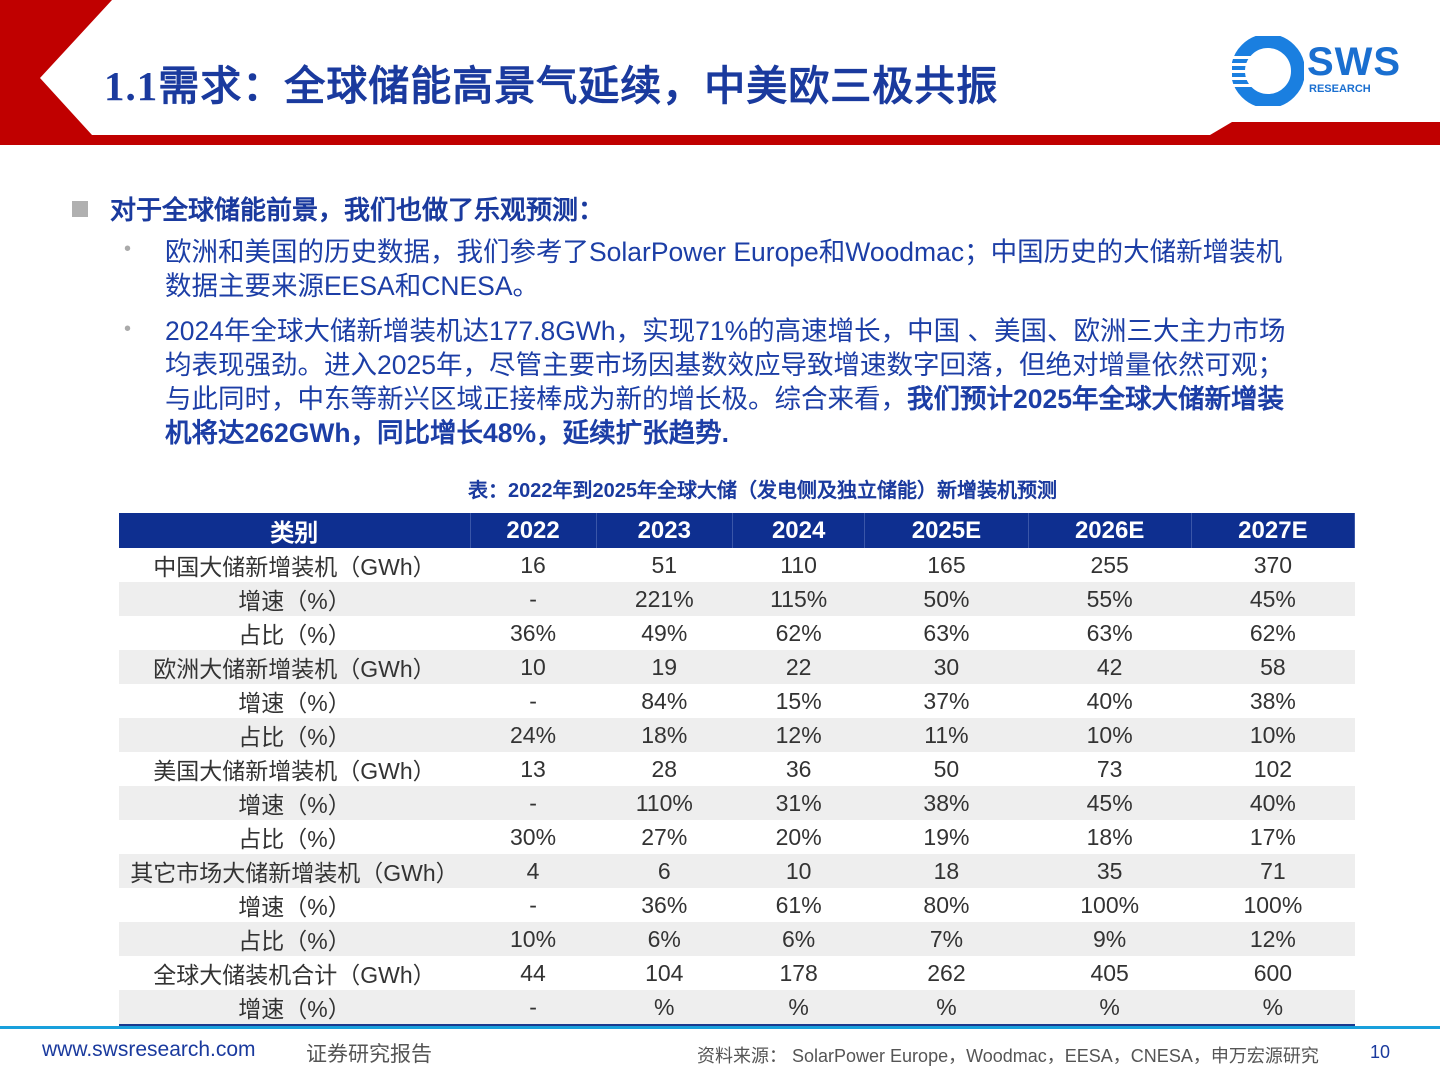  I want to click on table-row: 中国大储新增装机（GWh） 16 51 110 165 255 370, so click(737, 565).